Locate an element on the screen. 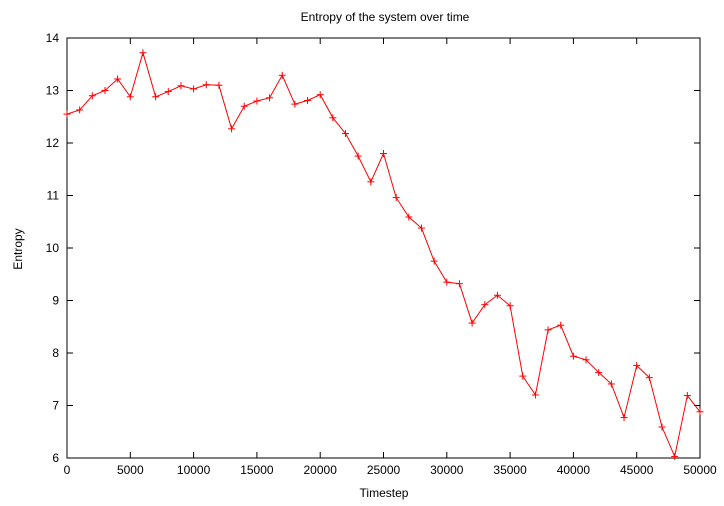  x-tick-label: 5000 is located at coordinates (130, 470).